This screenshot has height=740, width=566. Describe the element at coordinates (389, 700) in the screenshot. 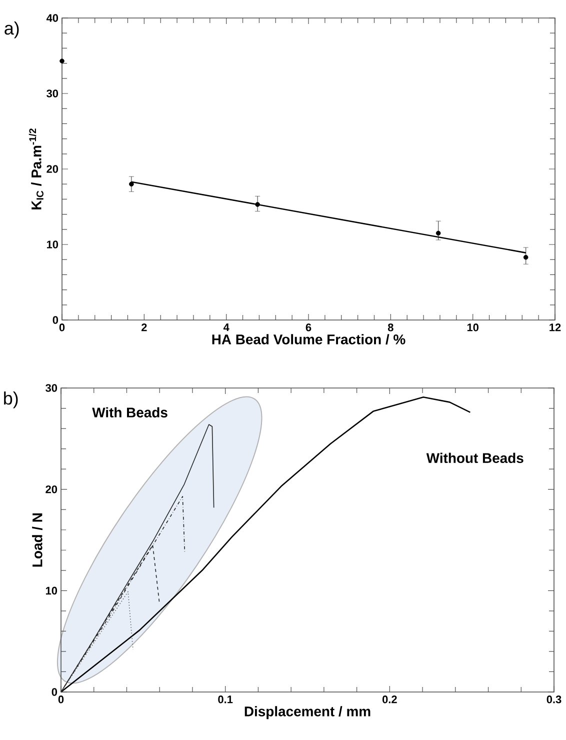

I see `x-tick-label: 0.2` at that location.